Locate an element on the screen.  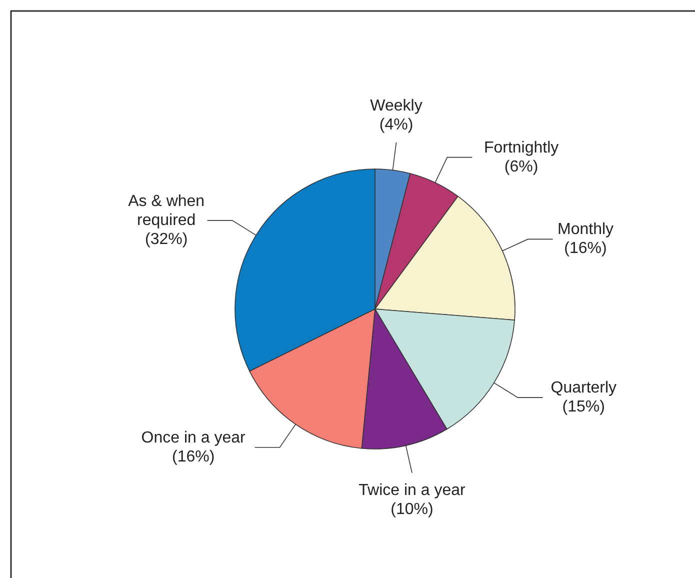
data-label: (10%) is located at coordinates (412, 509).